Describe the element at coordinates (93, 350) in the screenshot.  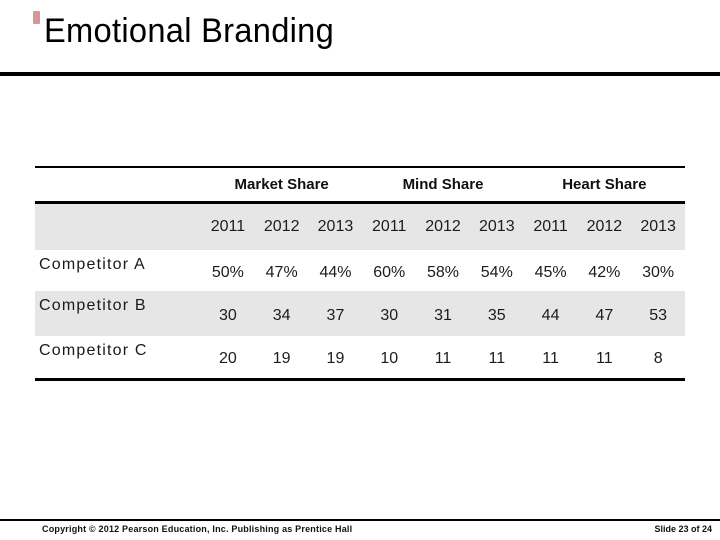
I see `row-label: Competitor C` at that location.